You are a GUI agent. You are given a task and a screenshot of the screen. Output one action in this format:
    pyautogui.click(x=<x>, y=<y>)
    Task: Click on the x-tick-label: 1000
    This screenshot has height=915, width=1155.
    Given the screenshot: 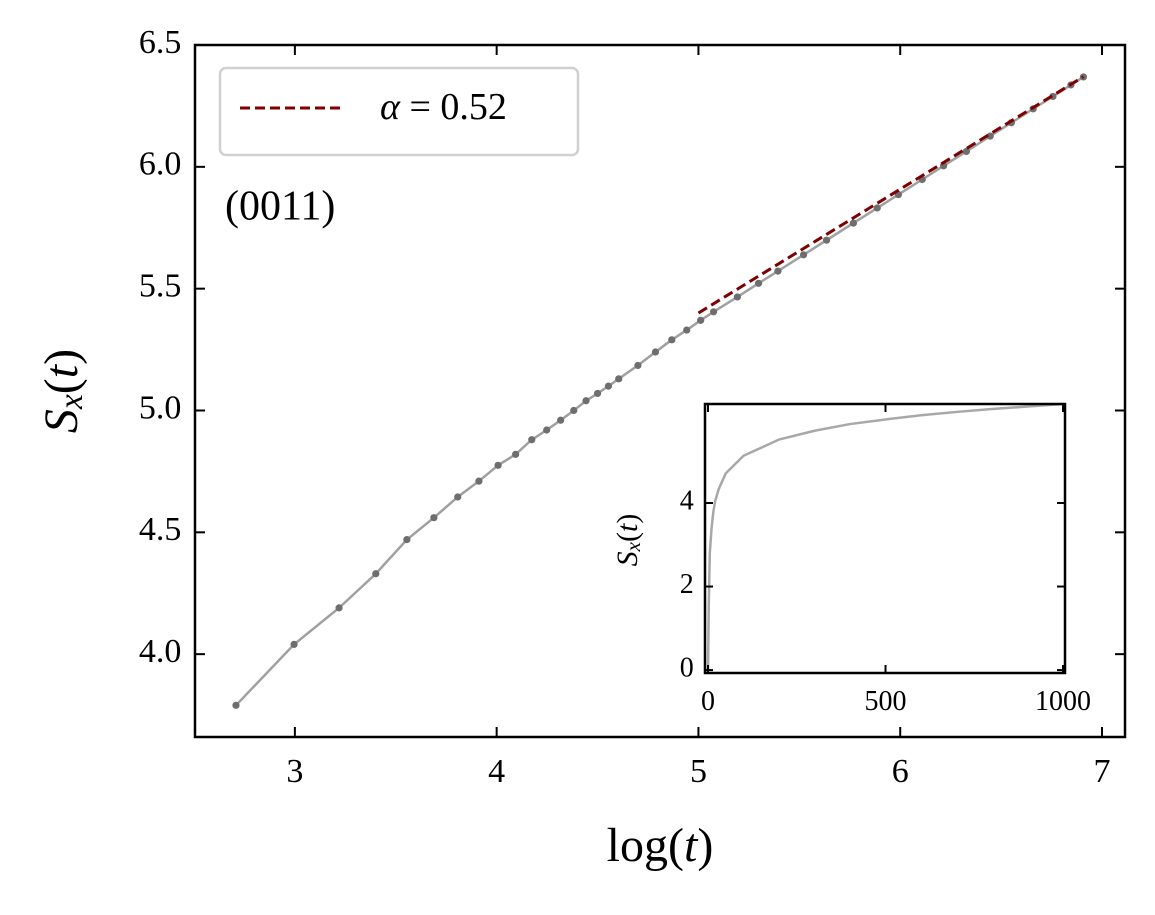 What is the action you would take?
    pyautogui.click(x=1063, y=701)
    